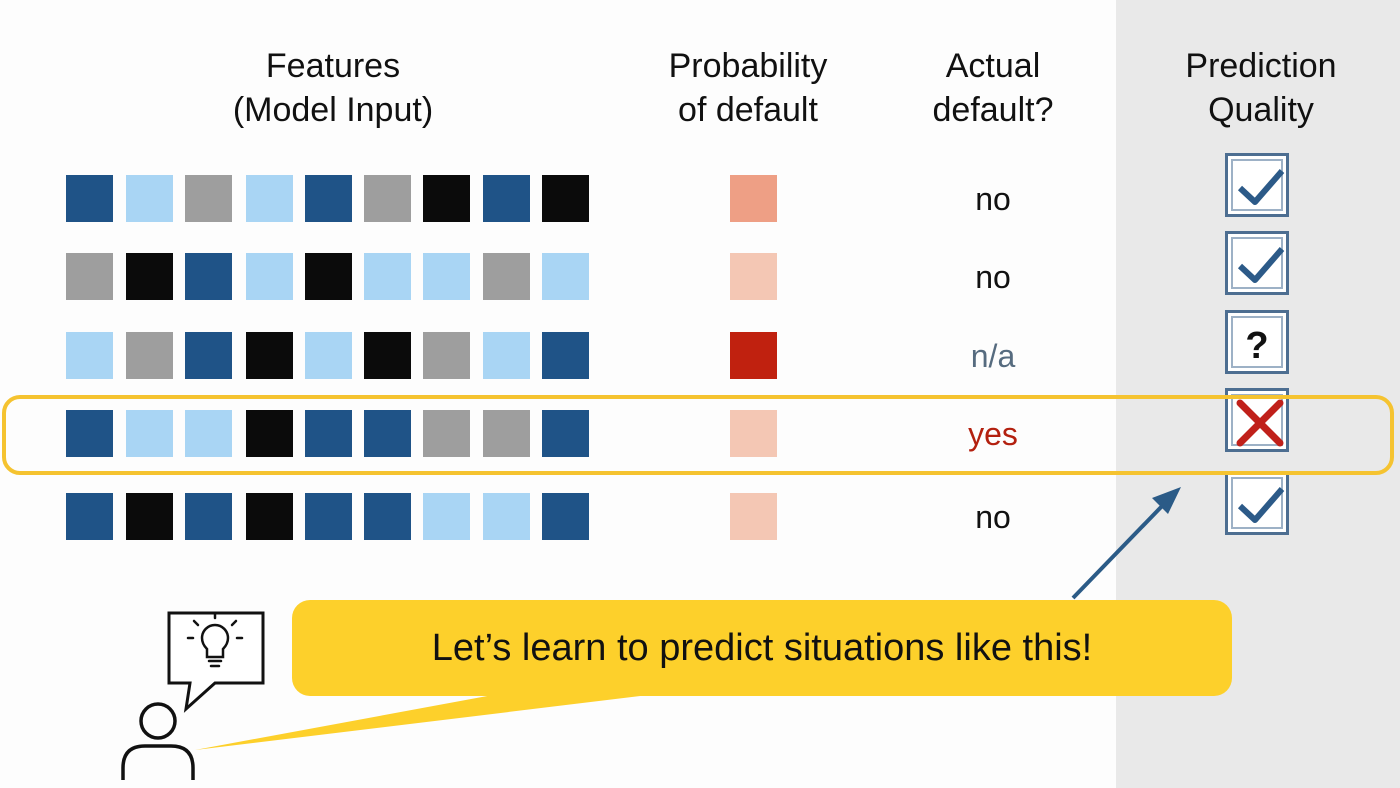 The width and height of the screenshot is (1400, 788). I want to click on bubble-tail, so click(442, 720).